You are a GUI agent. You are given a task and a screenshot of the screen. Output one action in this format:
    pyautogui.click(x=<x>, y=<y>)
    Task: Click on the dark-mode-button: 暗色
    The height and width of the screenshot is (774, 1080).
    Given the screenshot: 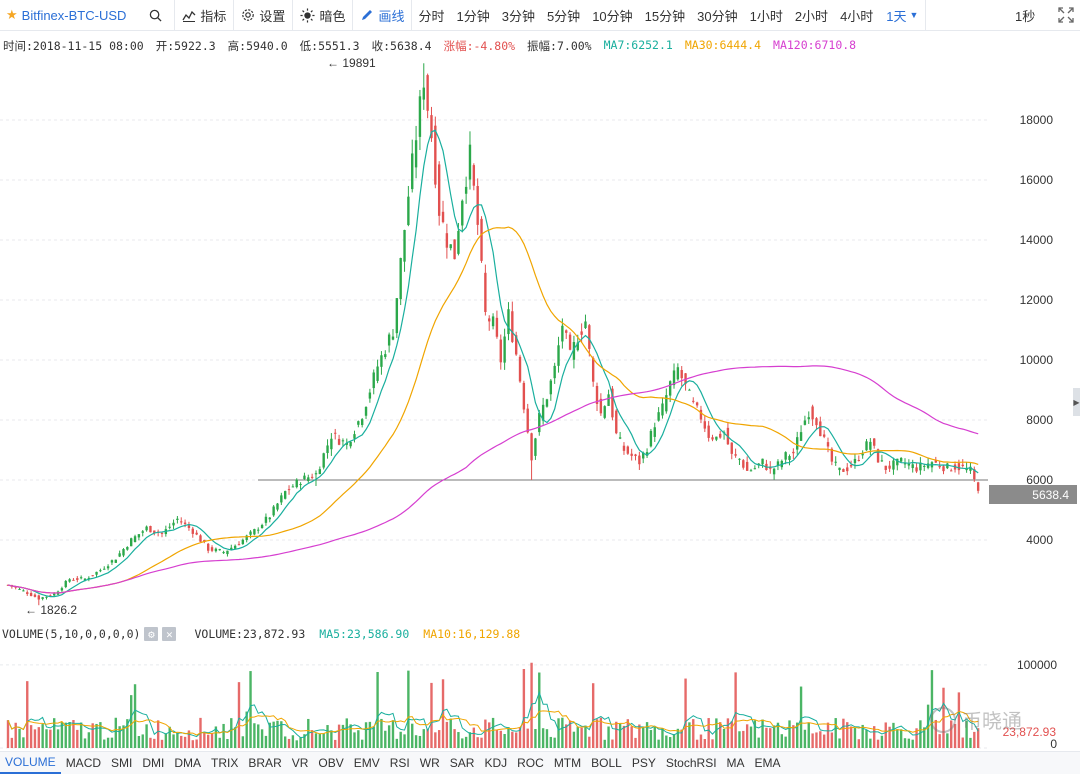 What is the action you would take?
    pyautogui.click(x=322, y=15)
    